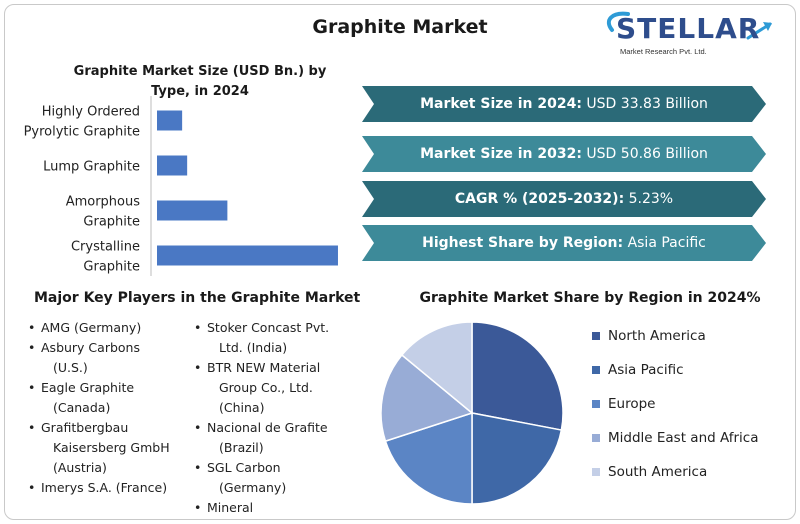  I want to click on logo-swoosh-icon, so click(689, 25).